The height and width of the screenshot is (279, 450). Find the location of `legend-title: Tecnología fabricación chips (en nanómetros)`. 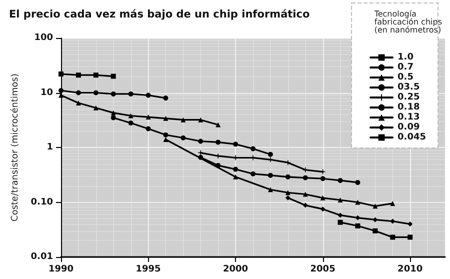

legend-title: Tecnología fabricación chips (en nanómetros) is located at coordinates (407, 22).